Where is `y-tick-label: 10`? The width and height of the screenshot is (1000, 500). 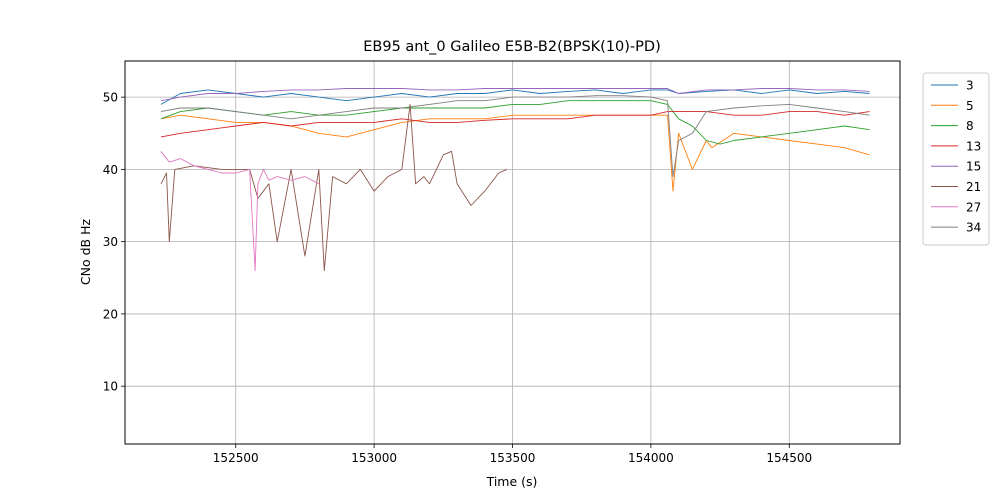 y-tick-label: 10 is located at coordinates (110, 387).